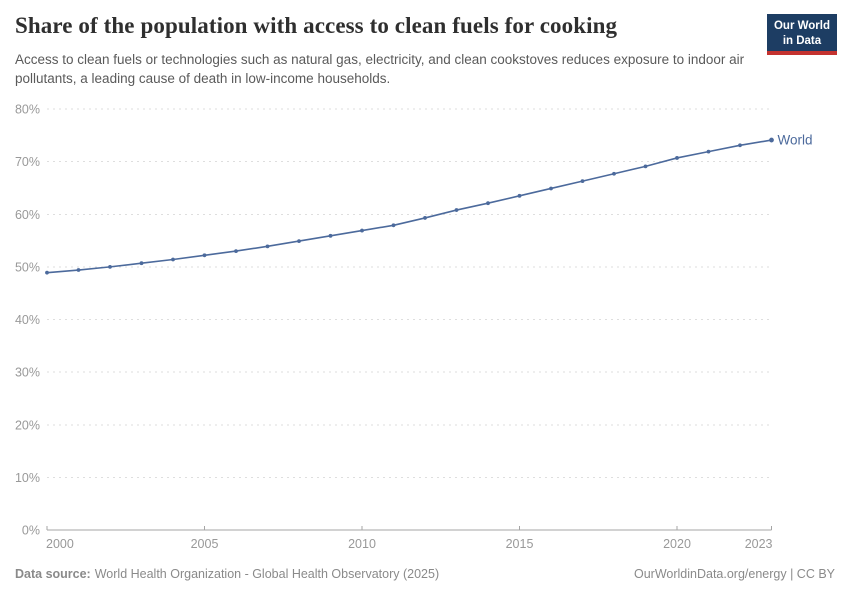 The height and width of the screenshot is (600, 850). What do you see at coordinates (31, 531) in the screenshot?
I see `y-axis-tick-label: 0%` at bounding box center [31, 531].